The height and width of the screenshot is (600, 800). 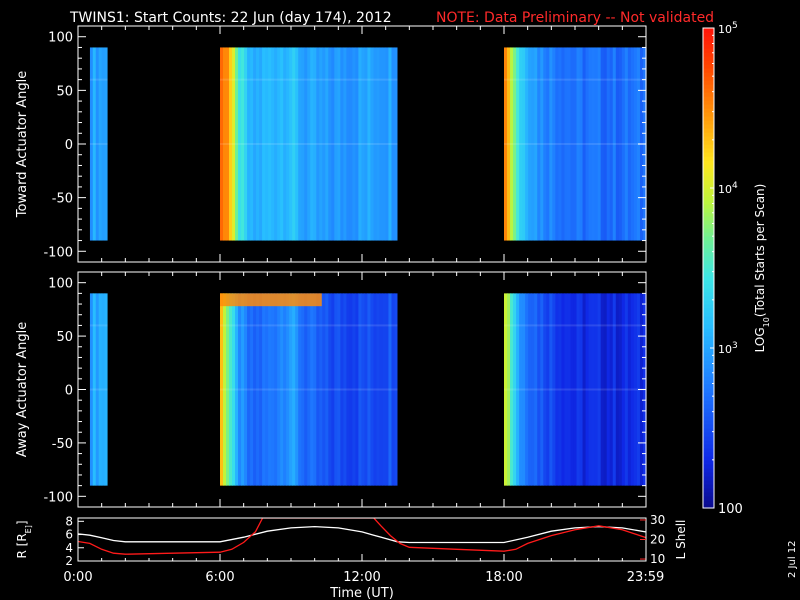 What do you see at coordinates (730, 509) in the screenshot?
I see `colorbar-tick-label: 100` at bounding box center [730, 509].